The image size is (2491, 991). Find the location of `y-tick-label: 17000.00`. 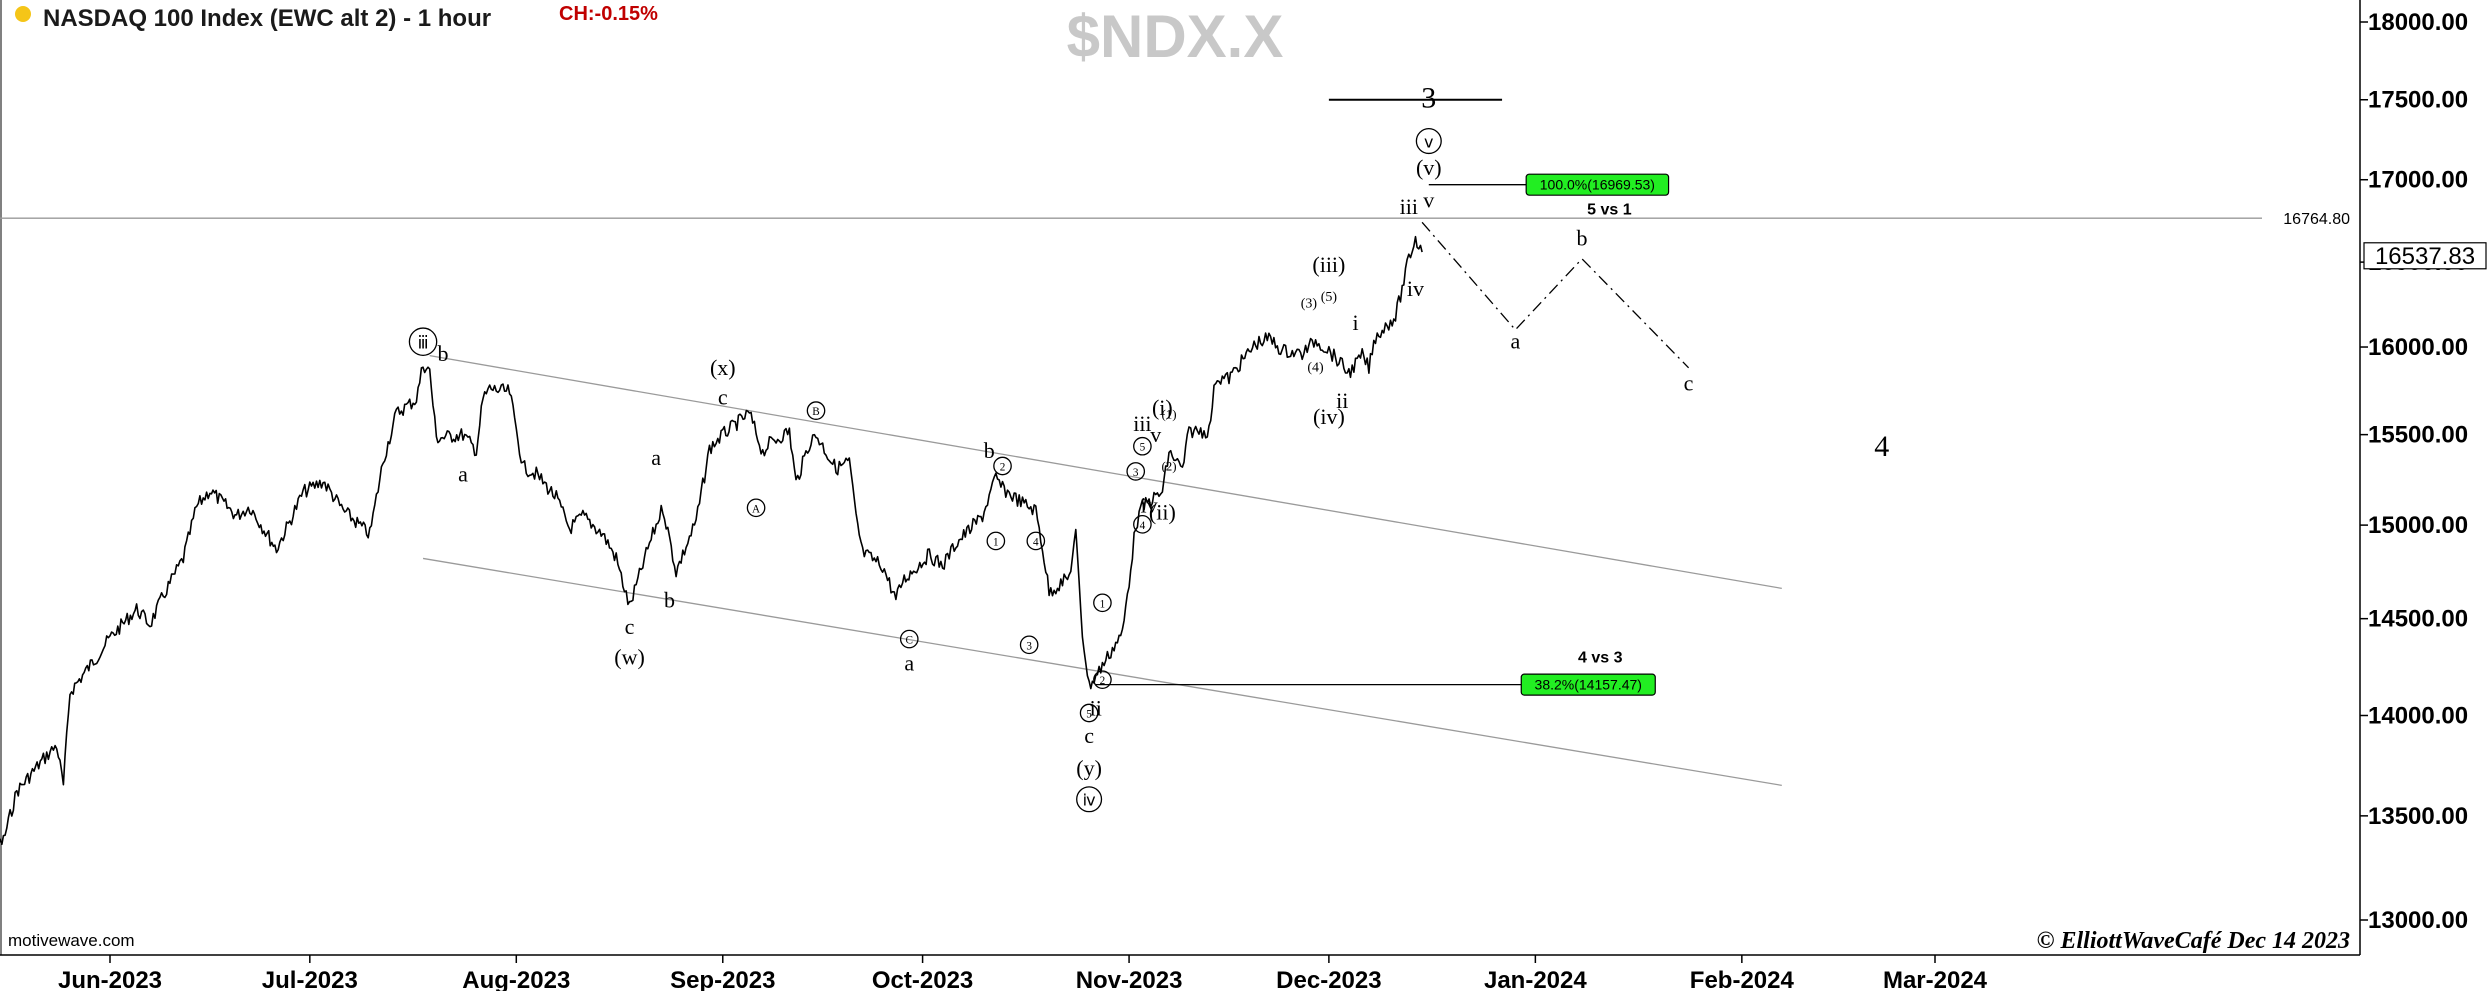

y-tick-label: 17000.00 is located at coordinates (2418, 180).